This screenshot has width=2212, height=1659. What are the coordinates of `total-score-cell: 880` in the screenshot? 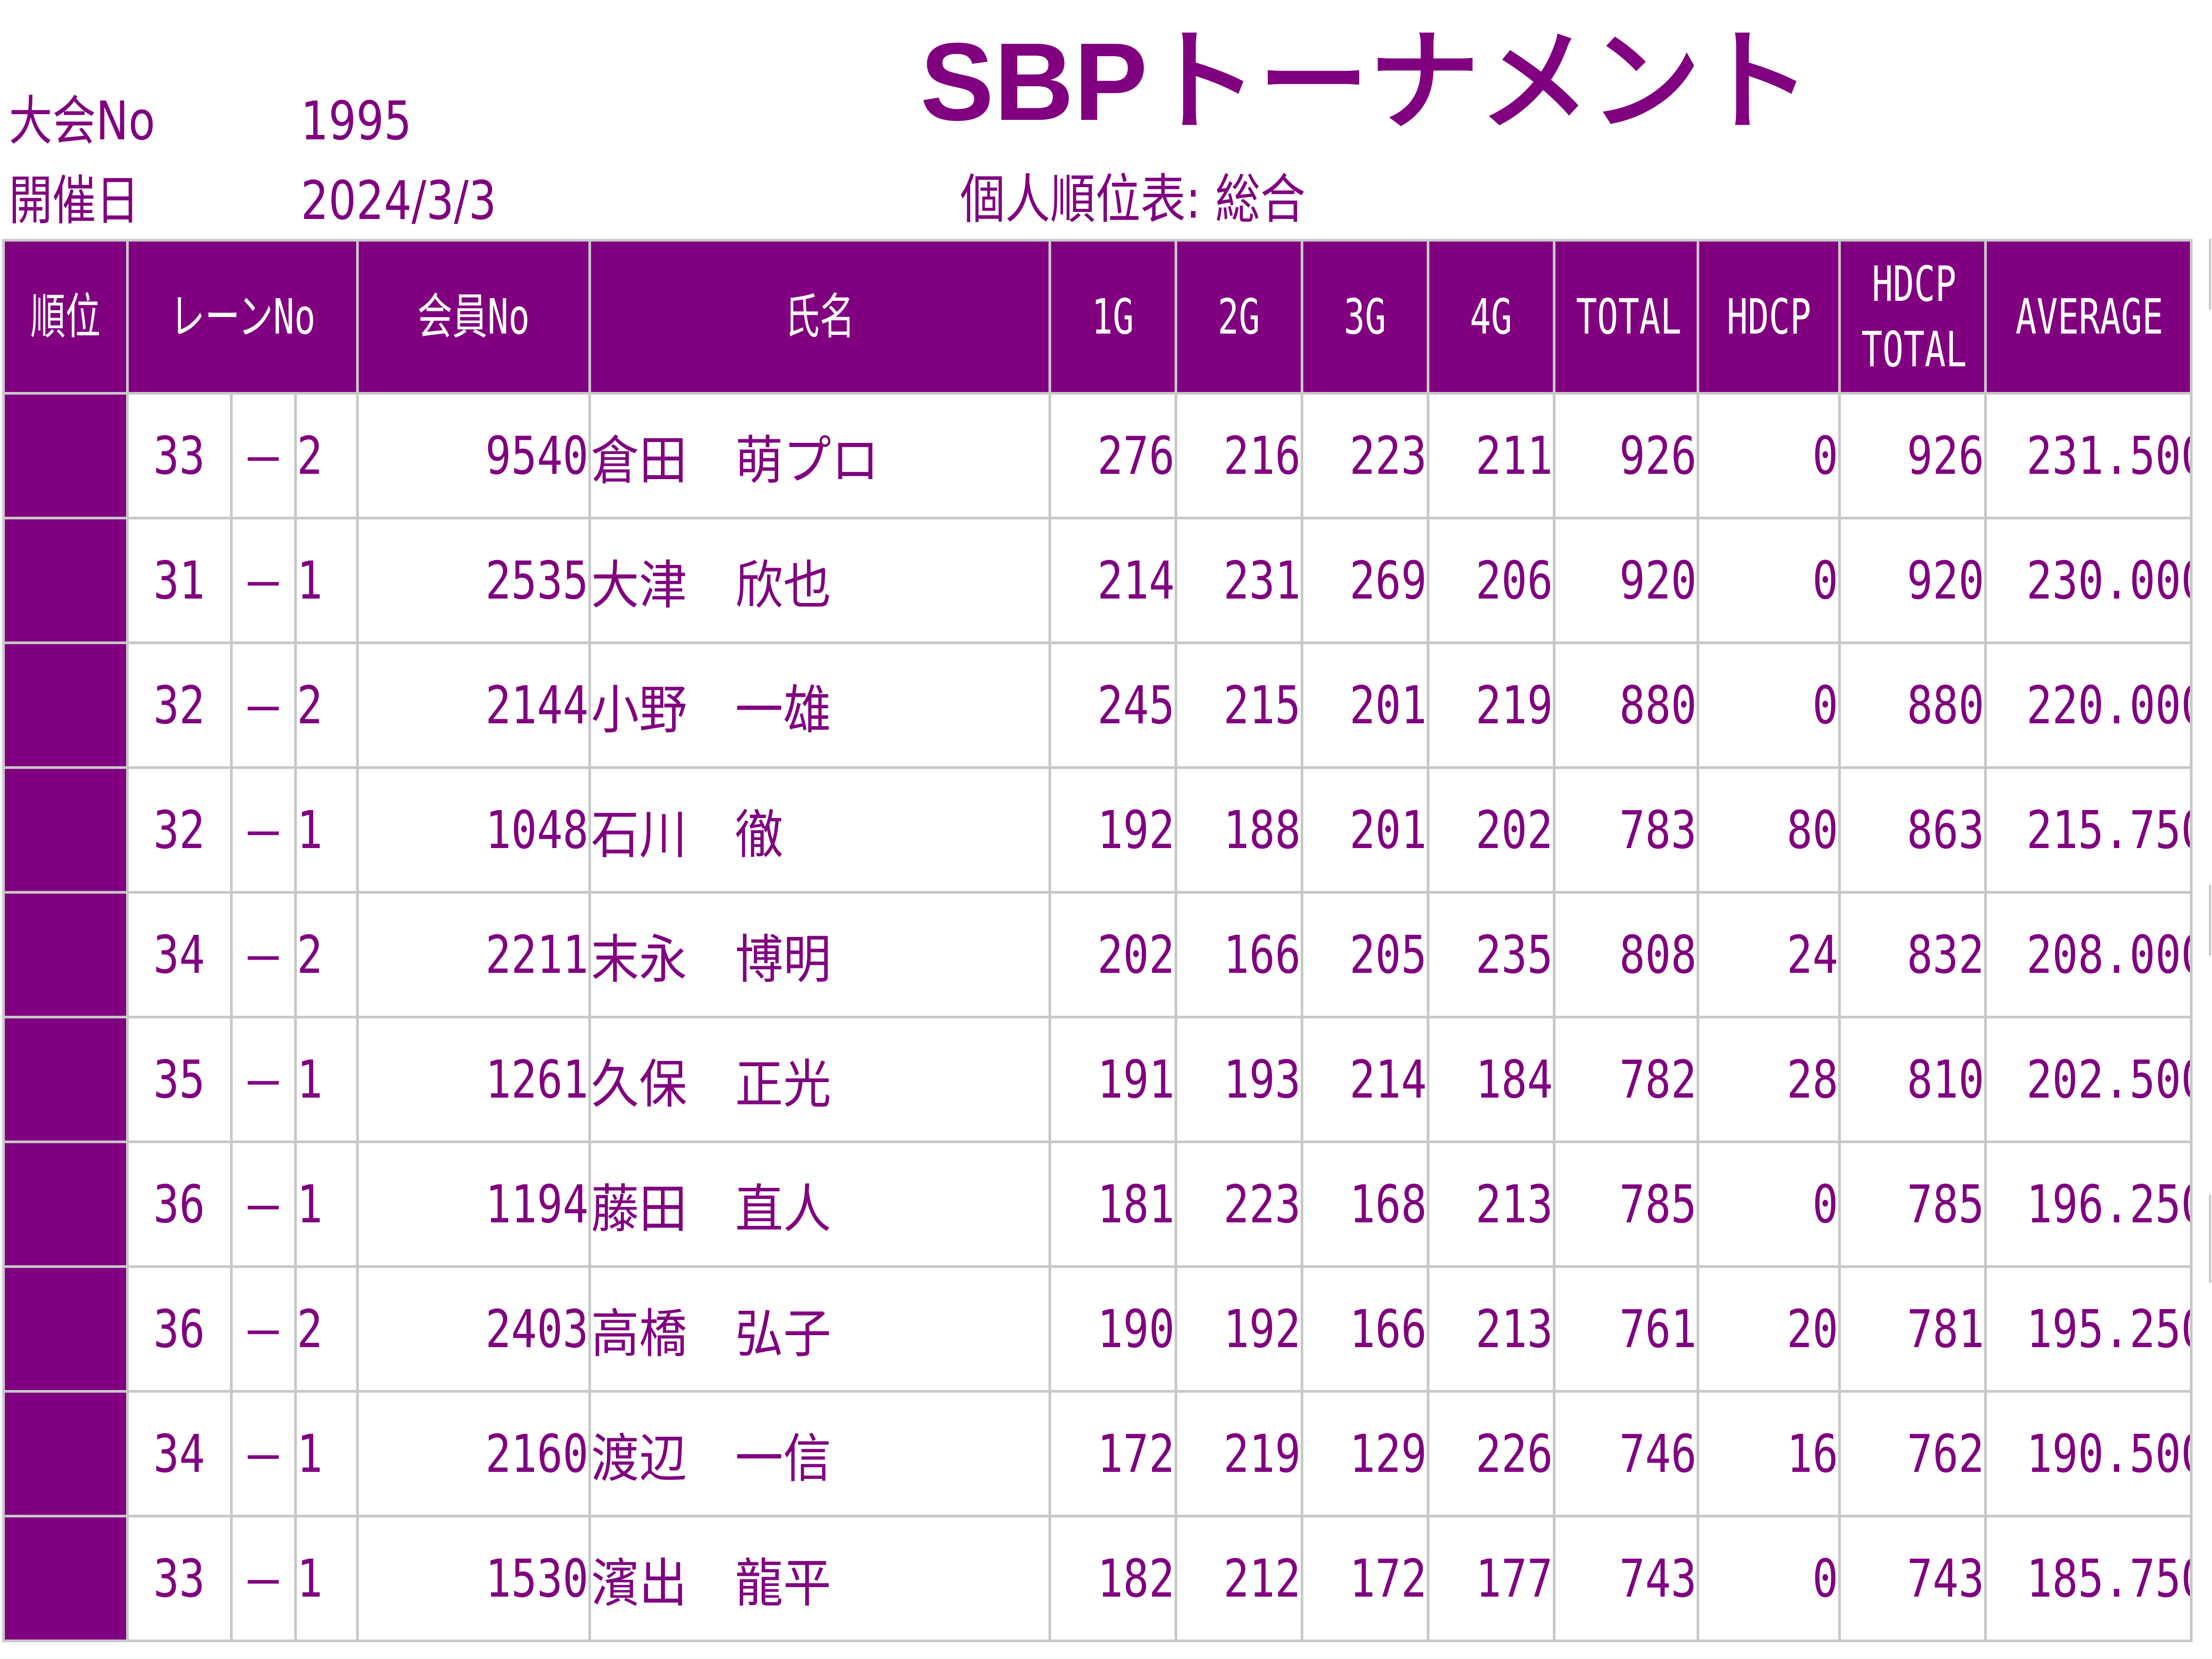 It's located at (1627, 705).